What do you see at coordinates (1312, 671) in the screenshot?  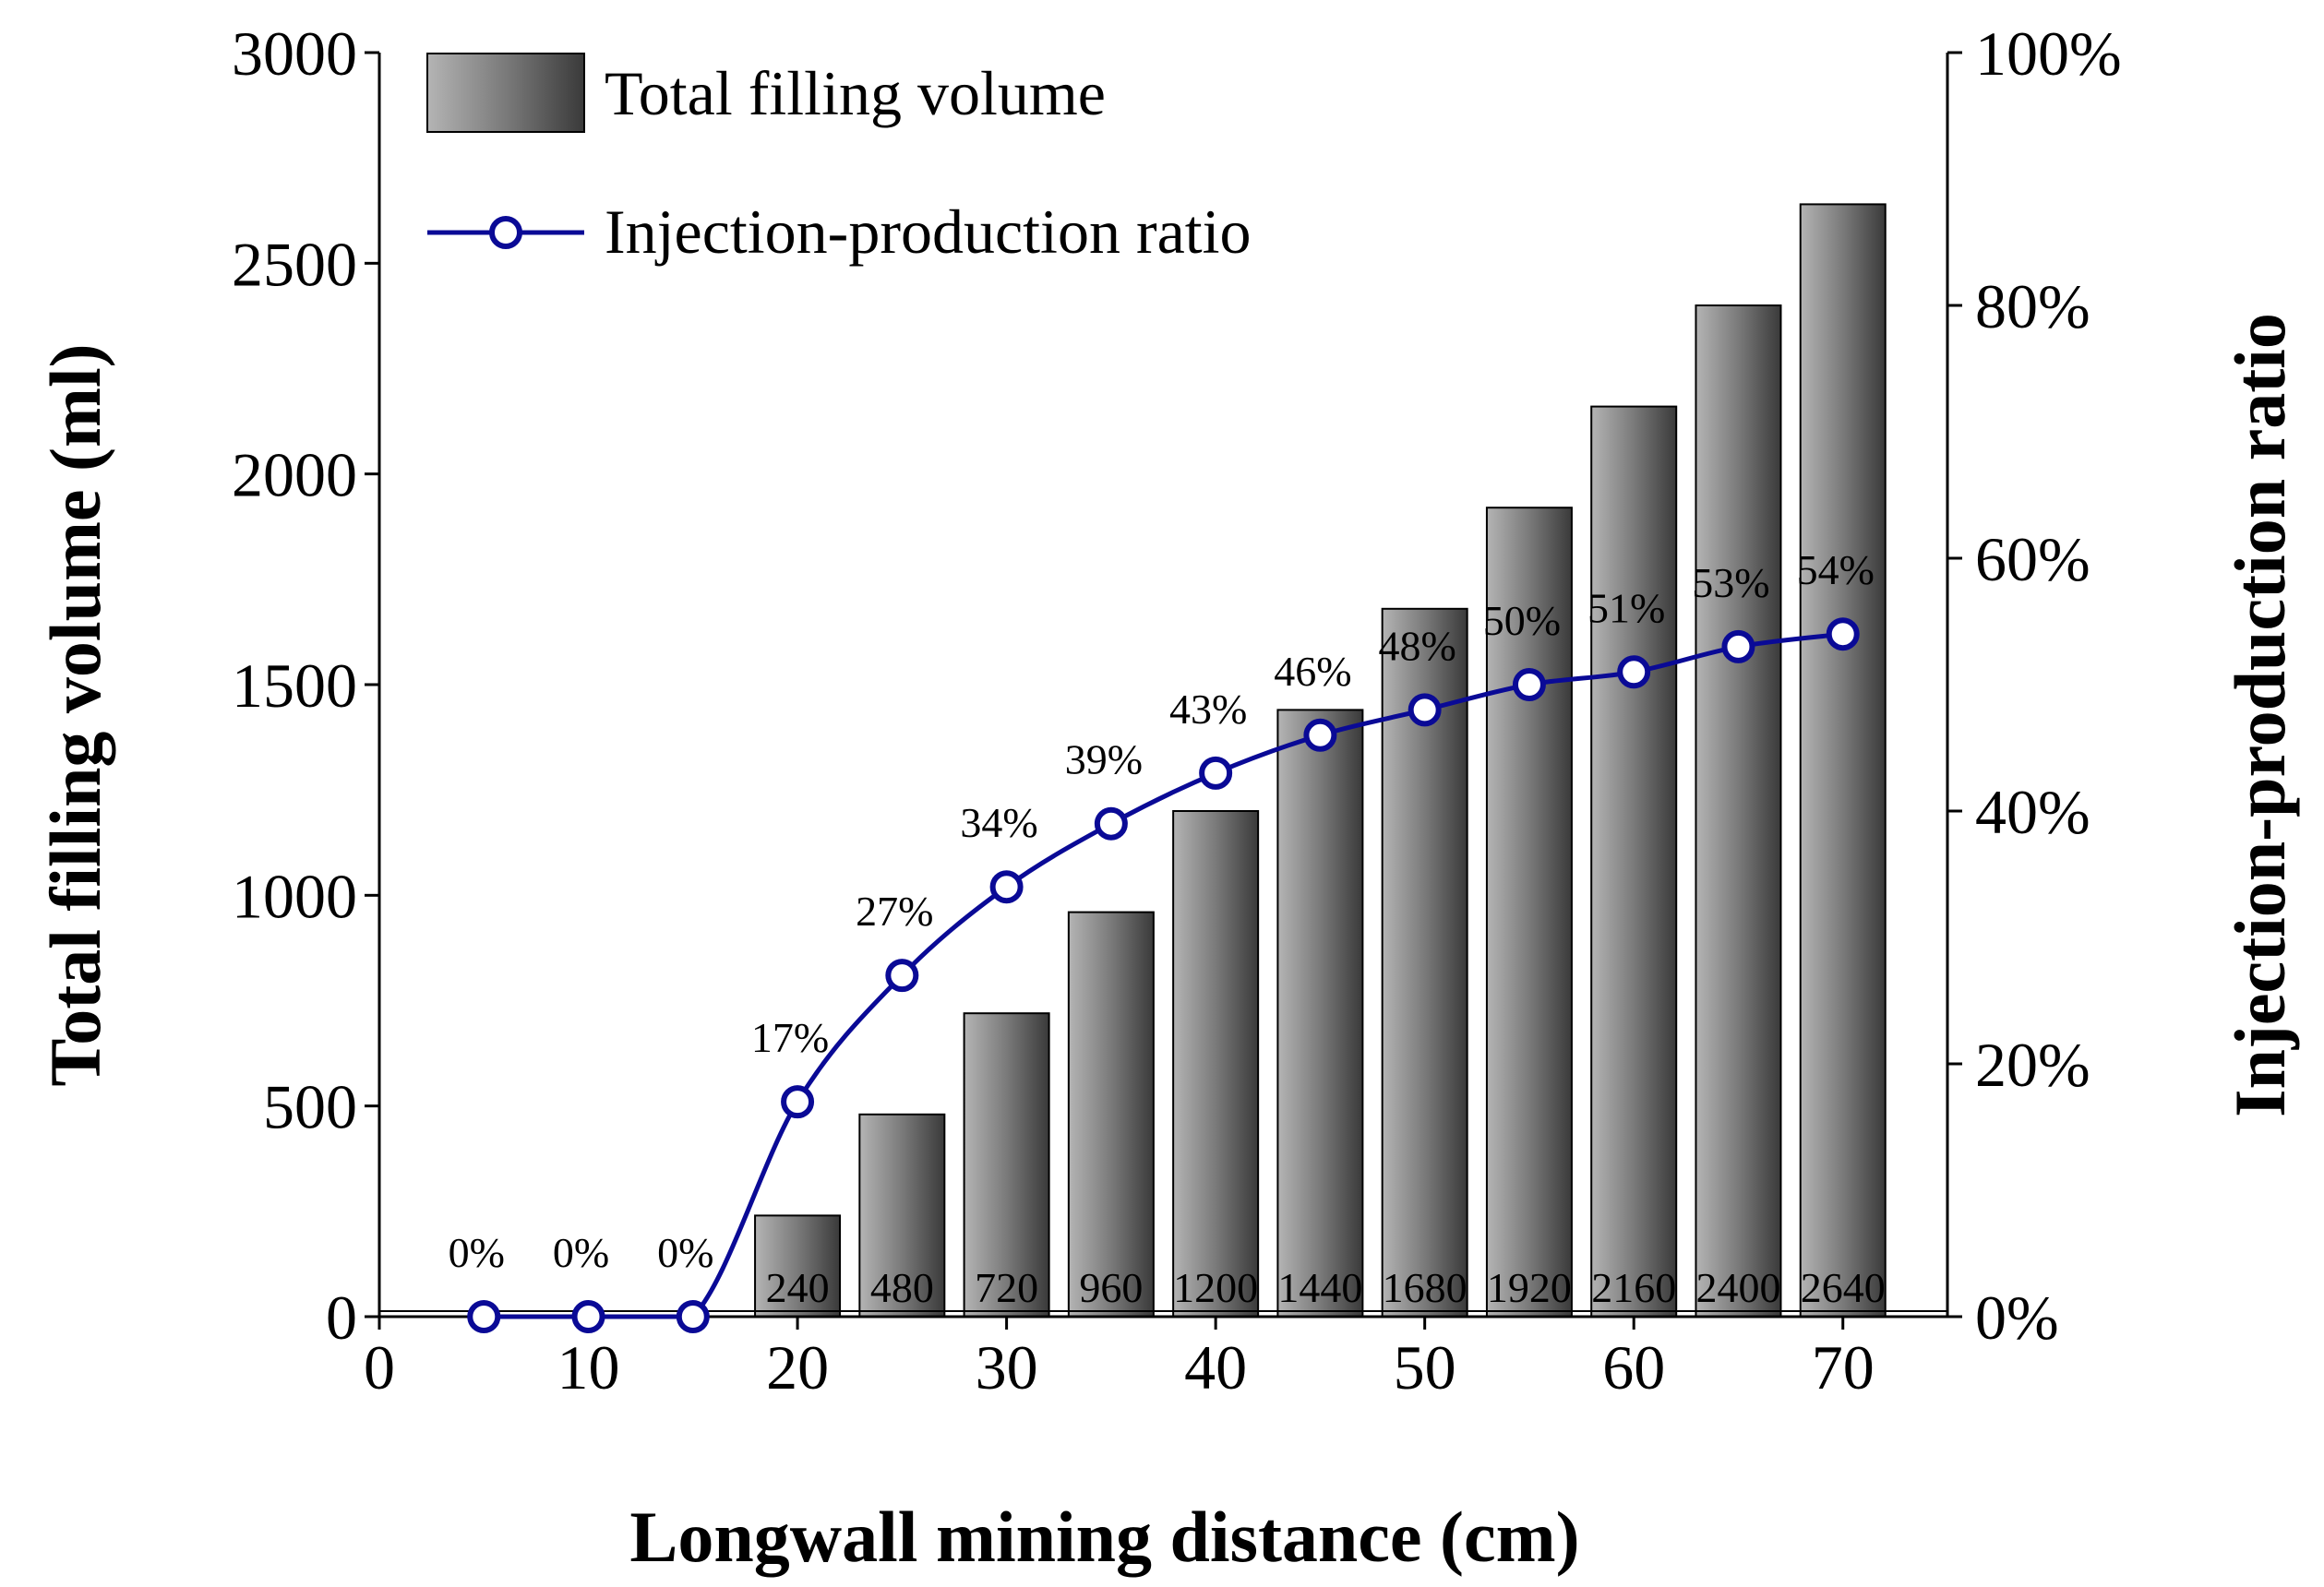 I see `ratio-value-label: 46%` at bounding box center [1312, 671].